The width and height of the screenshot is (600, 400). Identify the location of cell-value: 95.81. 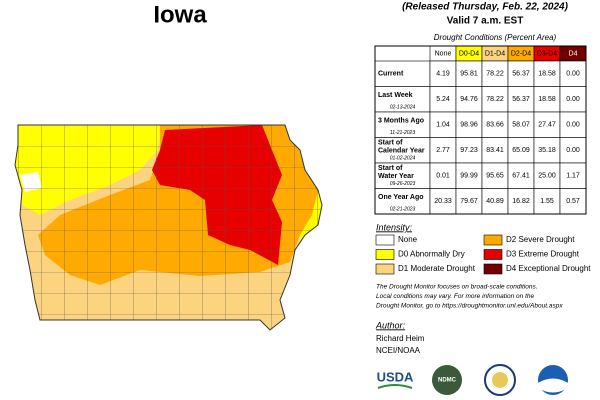
(469, 74).